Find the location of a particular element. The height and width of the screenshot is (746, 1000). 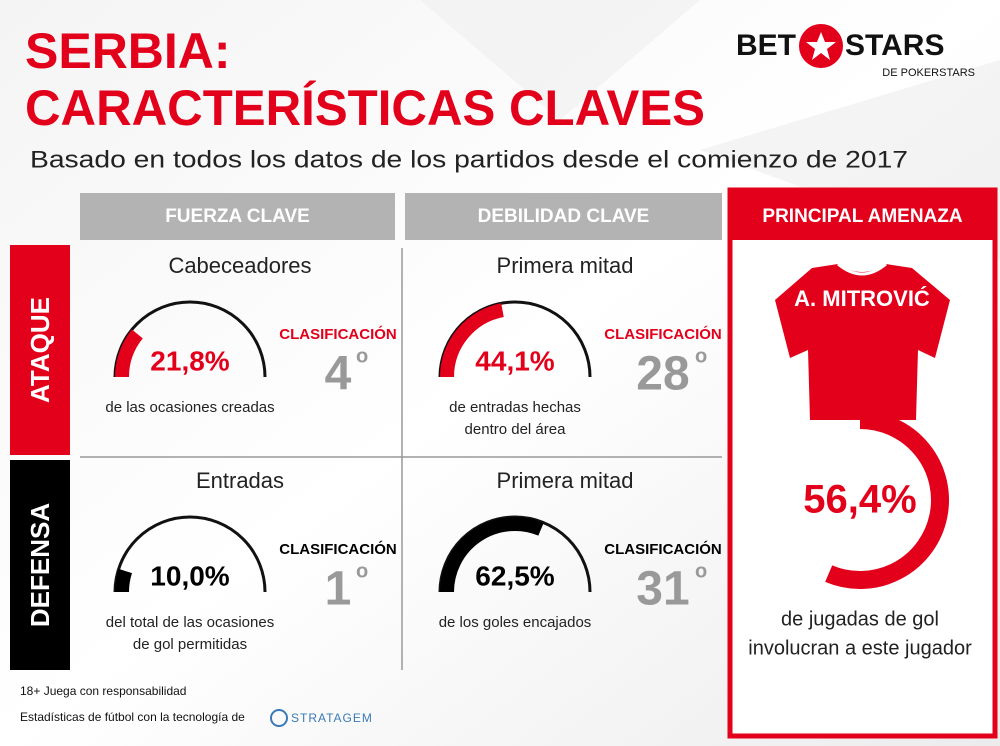

footer-brand: STRATAGEM is located at coordinates (332, 718).